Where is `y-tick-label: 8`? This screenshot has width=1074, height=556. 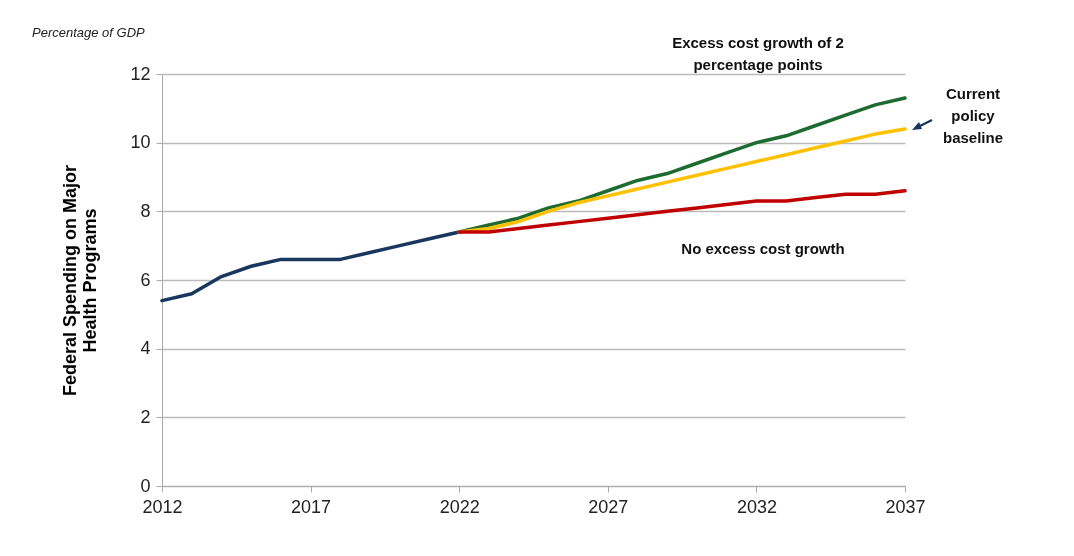 y-tick-label: 8 is located at coordinates (145, 210).